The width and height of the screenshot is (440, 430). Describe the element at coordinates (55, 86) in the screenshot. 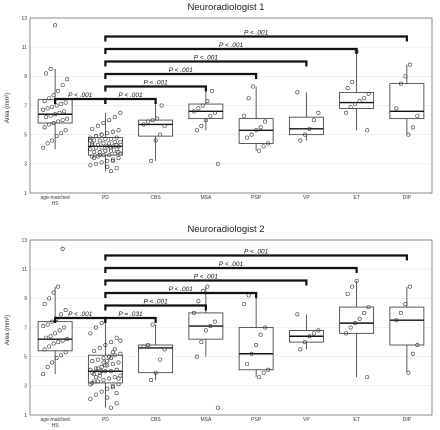

I see `box-age-matched-hs` at that location.